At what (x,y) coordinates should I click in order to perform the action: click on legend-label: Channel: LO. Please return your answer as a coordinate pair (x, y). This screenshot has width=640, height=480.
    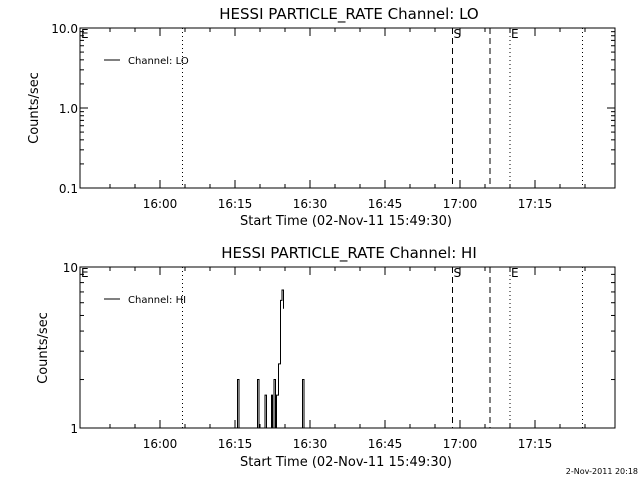
    Looking at the image, I should click on (158, 61).